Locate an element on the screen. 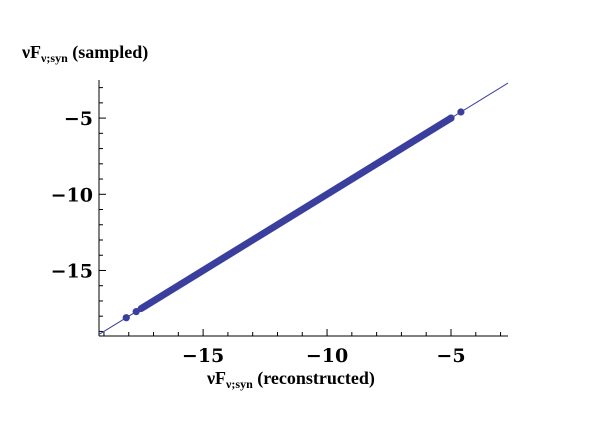 The height and width of the screenshot is (421, 600). x-axis-title-suffix: (reconstructed) is located at coordinates (314, 378).